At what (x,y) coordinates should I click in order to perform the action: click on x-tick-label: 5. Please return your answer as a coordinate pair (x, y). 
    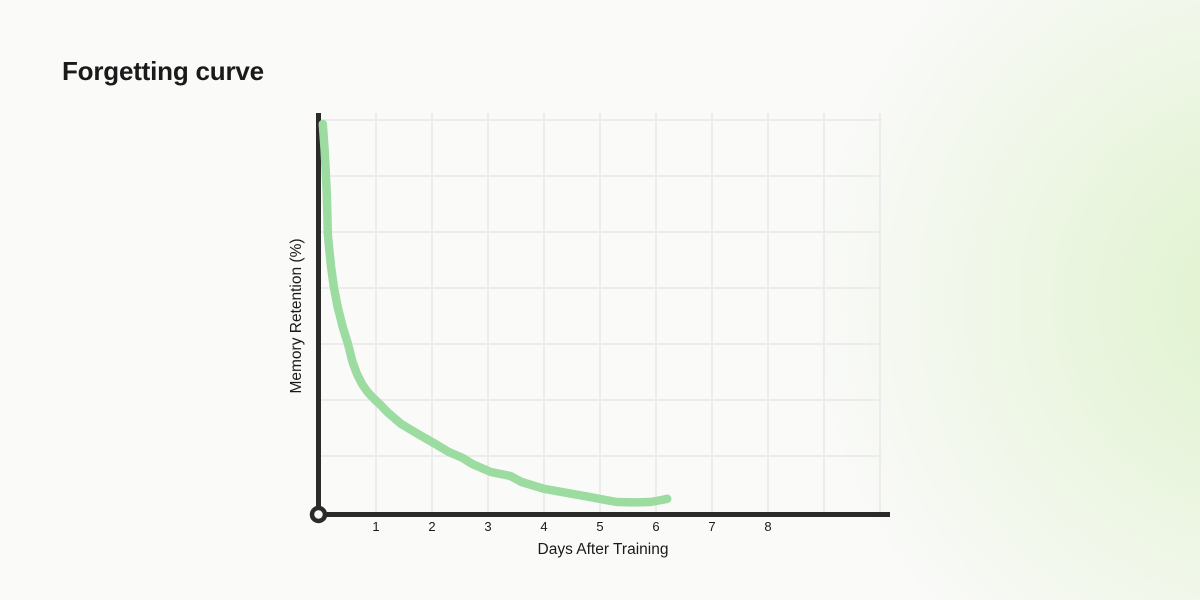
    Looking at the image, I should click on (599, 526).